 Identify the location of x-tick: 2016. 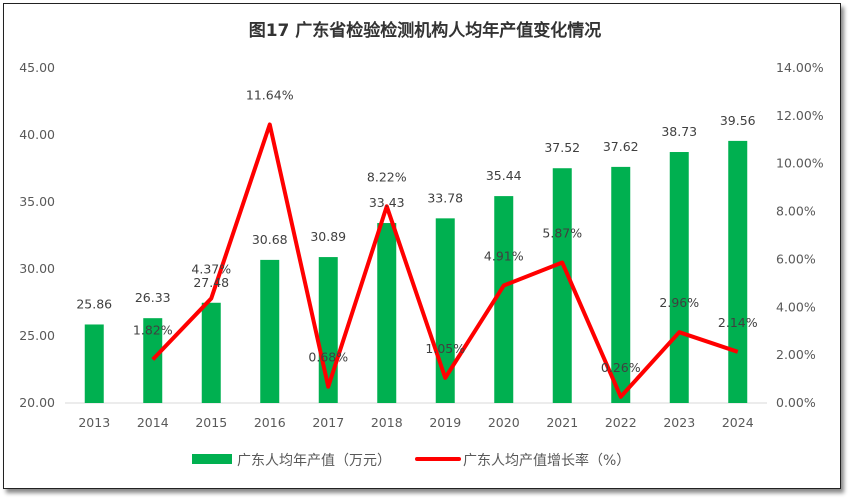
(270, 422).